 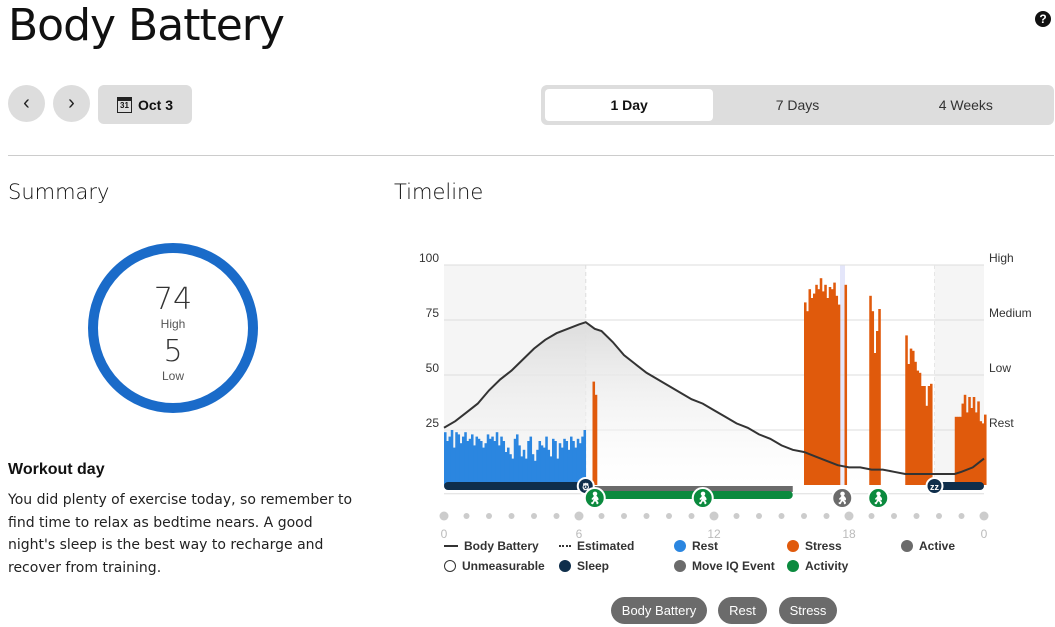 What do you see at coordinates (808, 610) in the screenshot?
I see `toggle-stress: Stress` at bounding box center [808, 610].